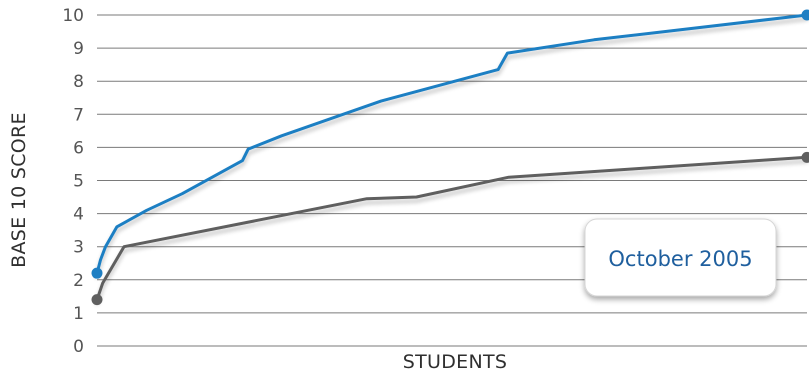 Image resolution: width=809 pixels, height=379 pixels. I want to click on series-1-start-point, so click(97, 273).